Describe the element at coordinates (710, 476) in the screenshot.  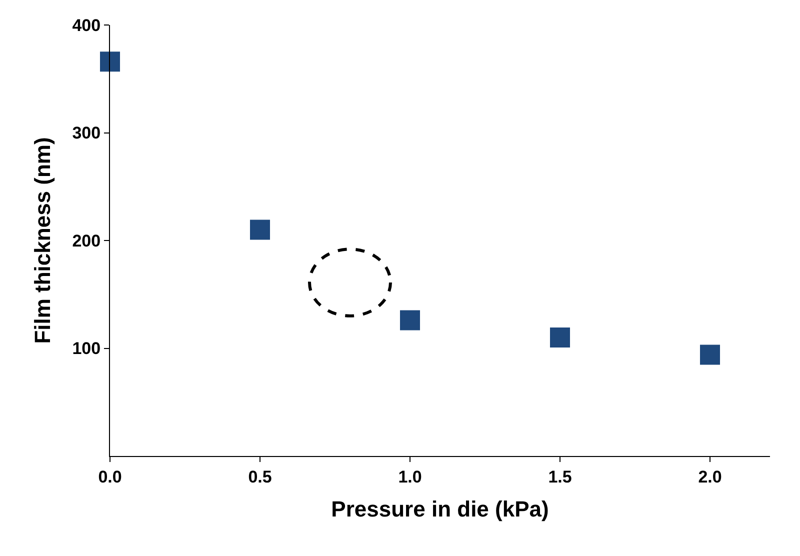
I see `x-tick-label: 2.0` at that location.